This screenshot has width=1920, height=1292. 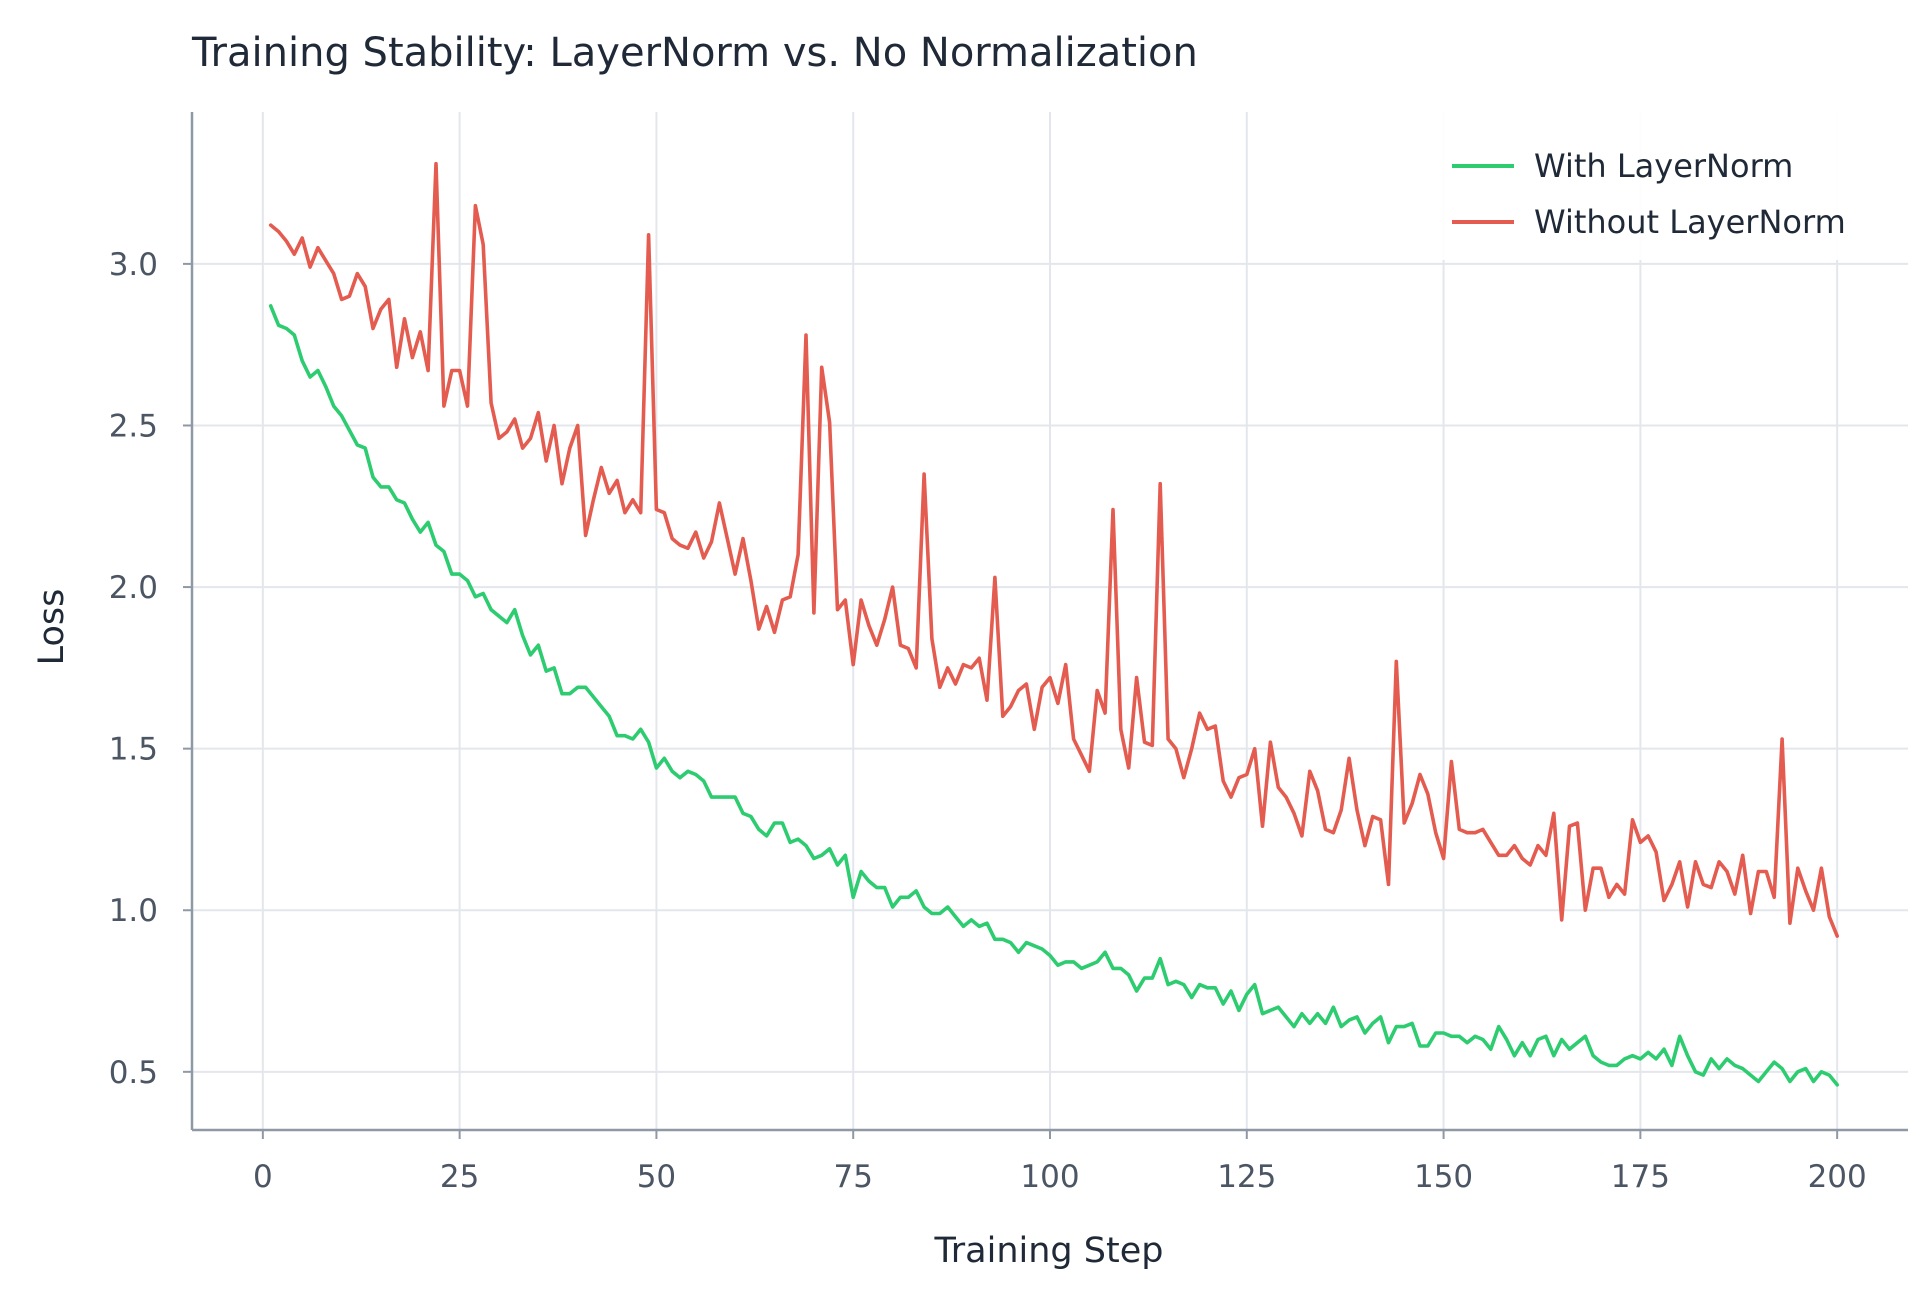 I want to click on y-tick-label: 2.5, so click(x=133, y=426).